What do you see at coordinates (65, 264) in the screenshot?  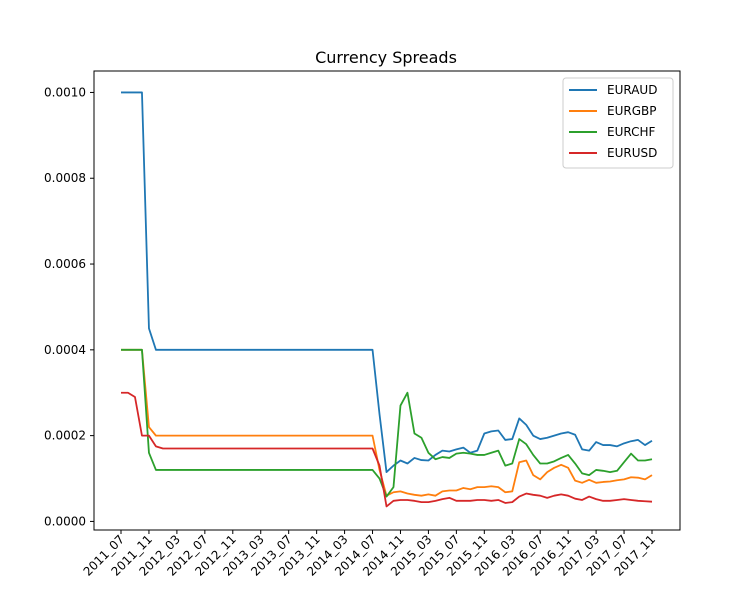 I see `y-tick-label: 0.0006` at bounding box center [65, 264].